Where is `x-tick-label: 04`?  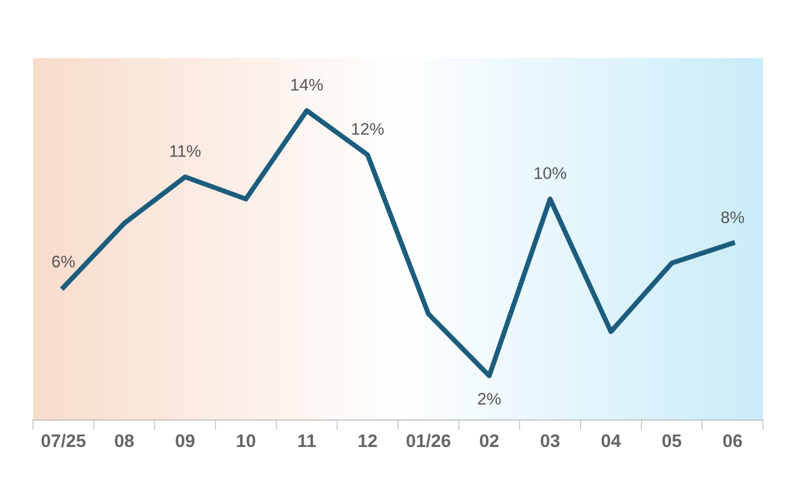
x-tick-label: 04 is located at coordinates (611, 441).